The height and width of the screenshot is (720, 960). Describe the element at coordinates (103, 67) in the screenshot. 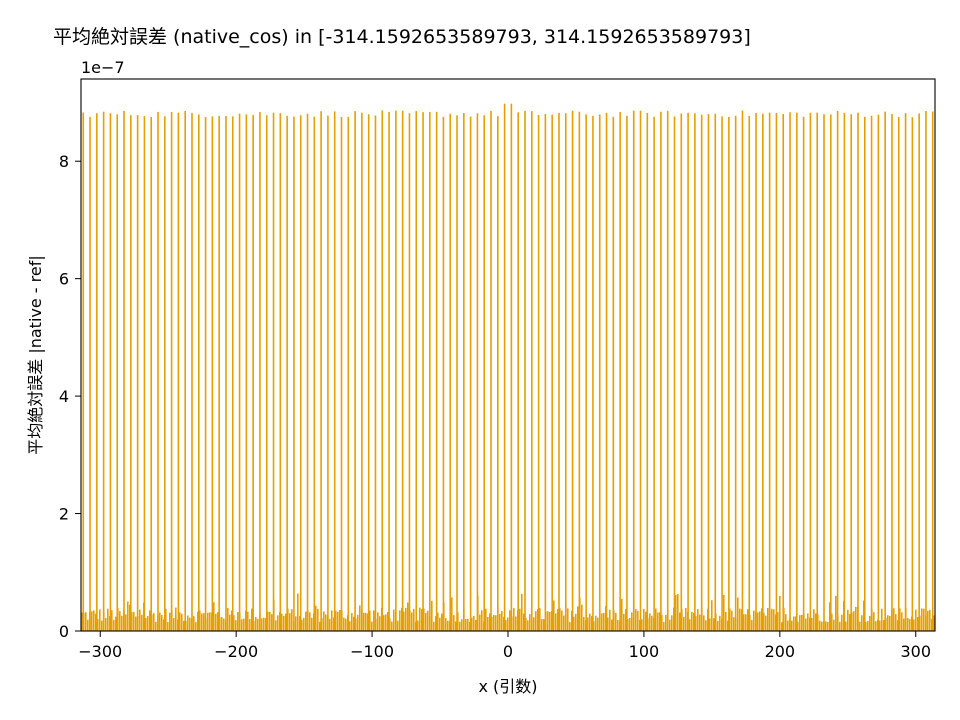

I see `y-offset-text: 1e−7` at that location.